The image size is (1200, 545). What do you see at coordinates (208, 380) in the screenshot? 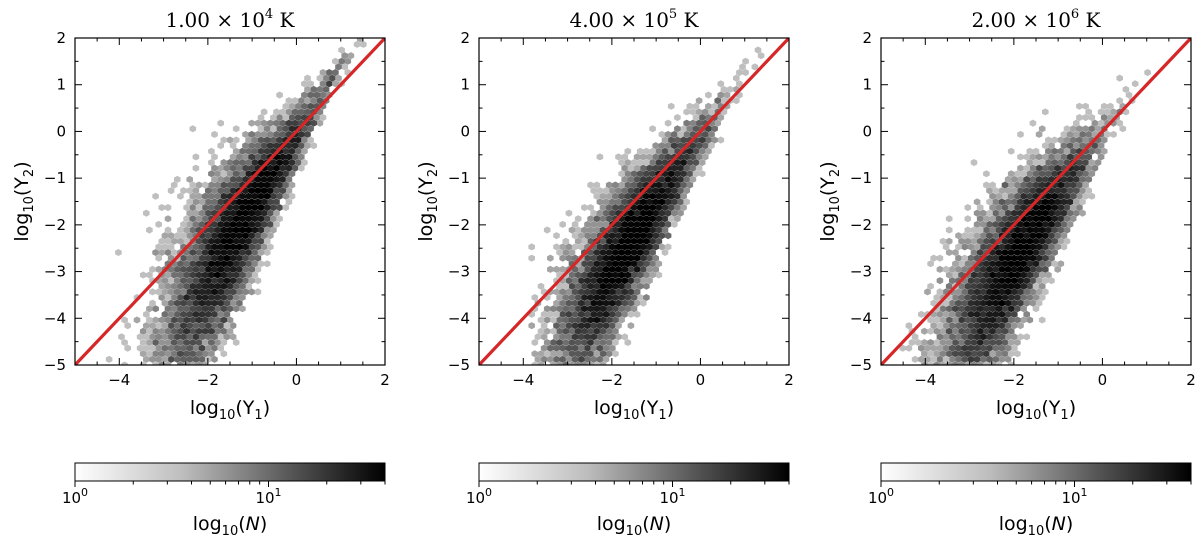
I see `x-tick-label: −2` at bounding box center [208, 380].